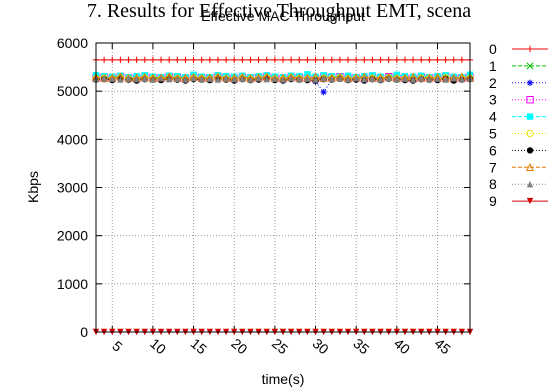 This screenshot has height=390, width=559. What do you see at coordinates (72, 188) in the screenshot?
I see `y-tick-label: 3000` at bounding box center [72, 188].